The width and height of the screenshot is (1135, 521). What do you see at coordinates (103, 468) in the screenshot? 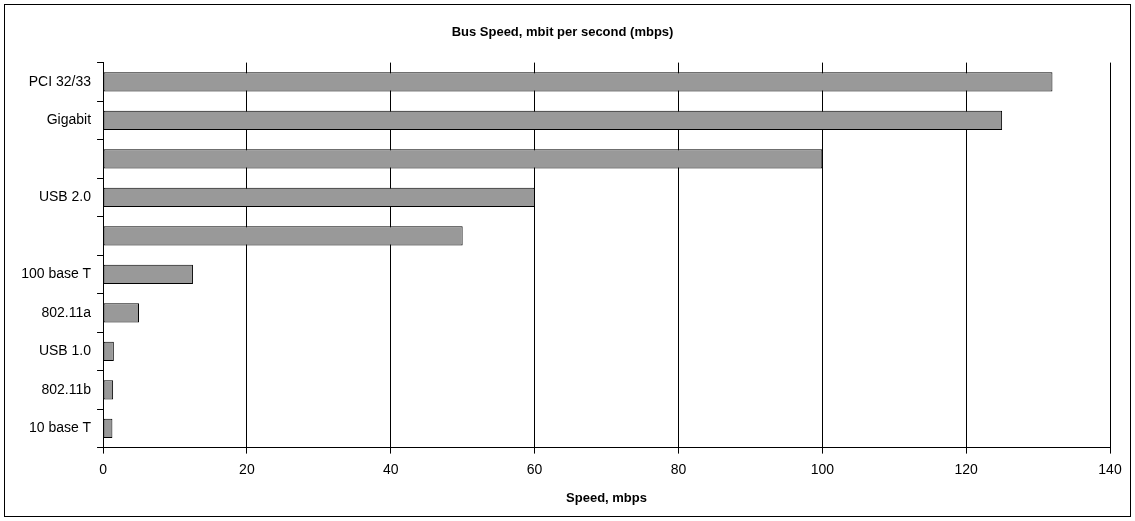
I see `x-tick-label: 0` at bounding box center [103, 468].